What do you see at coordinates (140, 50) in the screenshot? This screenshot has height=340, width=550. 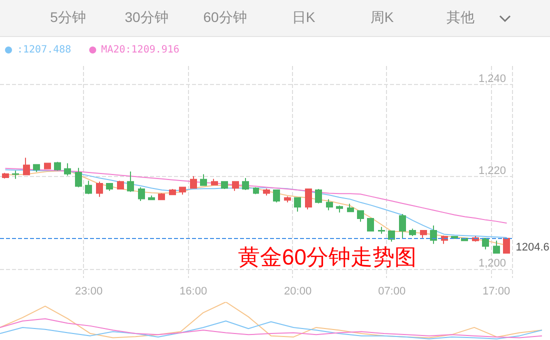 I see `legend-label: MA20:1209.916` at bounding box center [140, 50].